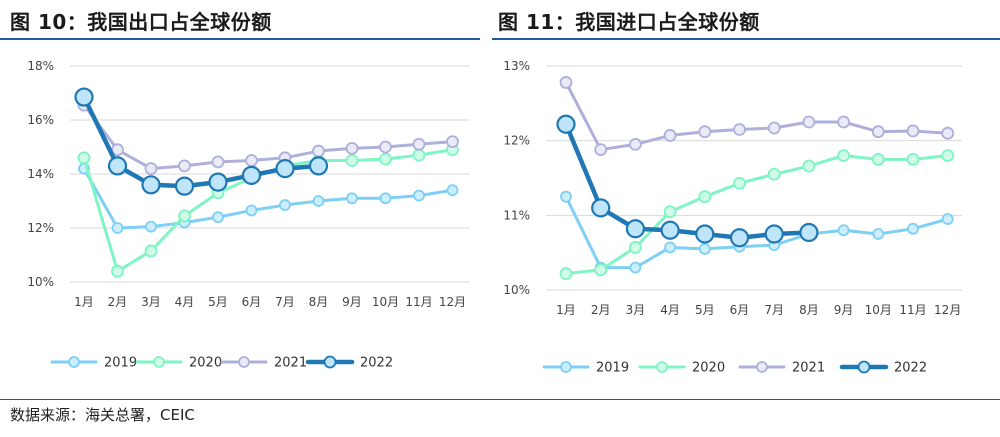 The image size is (1000, 437). I want to click on x-tick-label: 5月, so click(218, 302).